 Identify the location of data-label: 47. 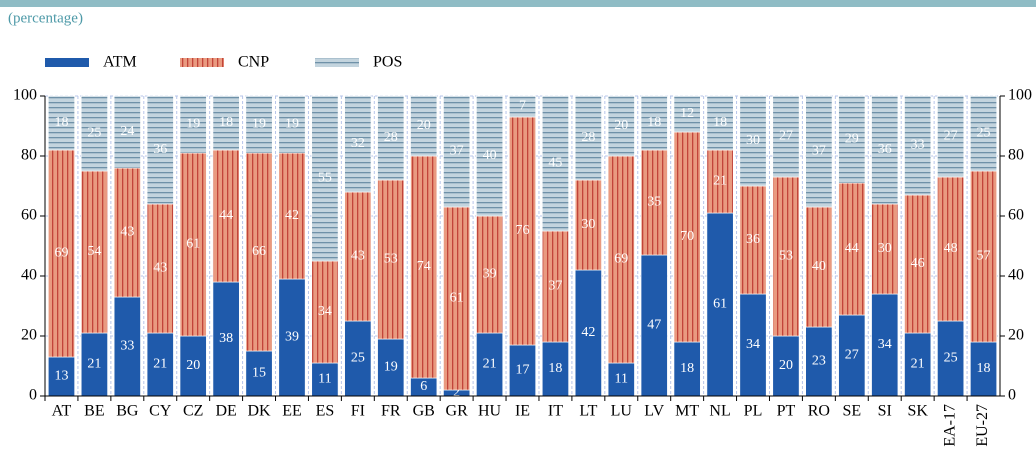
(654, 325).